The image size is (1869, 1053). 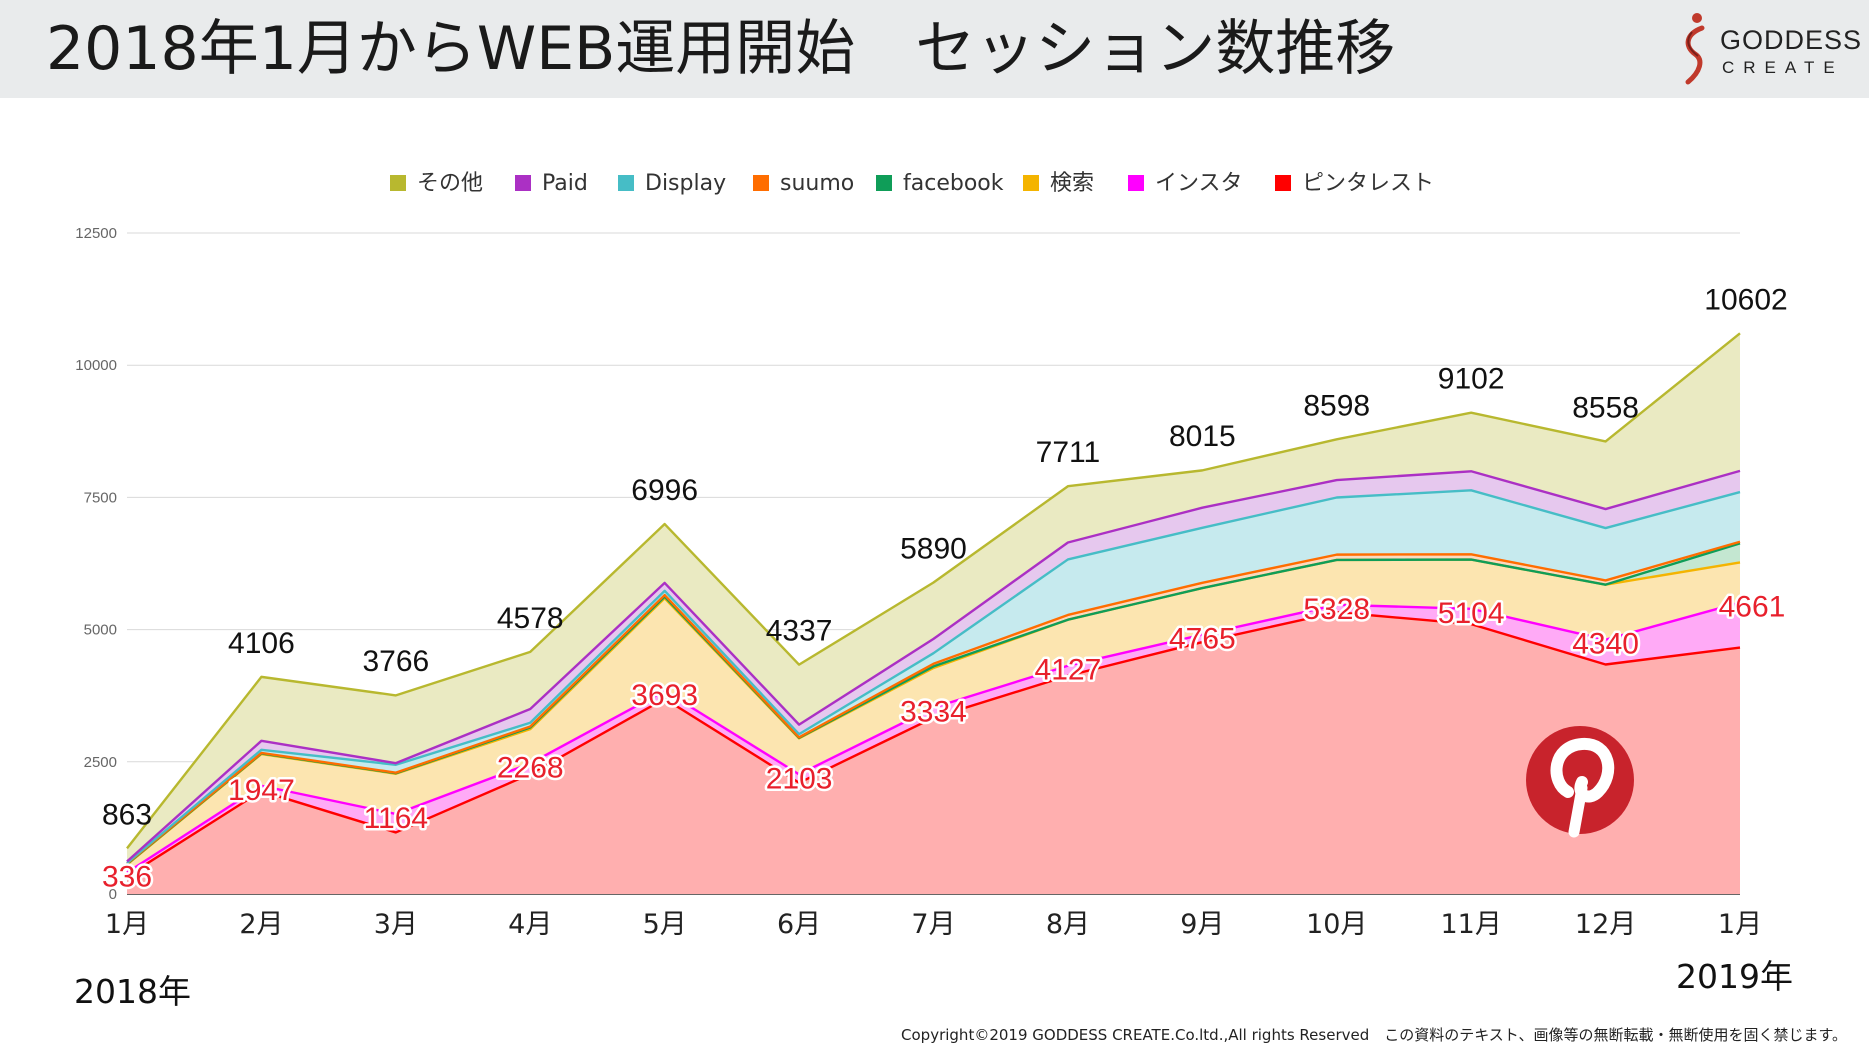 What do you see at coordinates (1791, 40) in the screenshot?
I see `logo-word: GODDESS` at bounding box center [1791, 40].